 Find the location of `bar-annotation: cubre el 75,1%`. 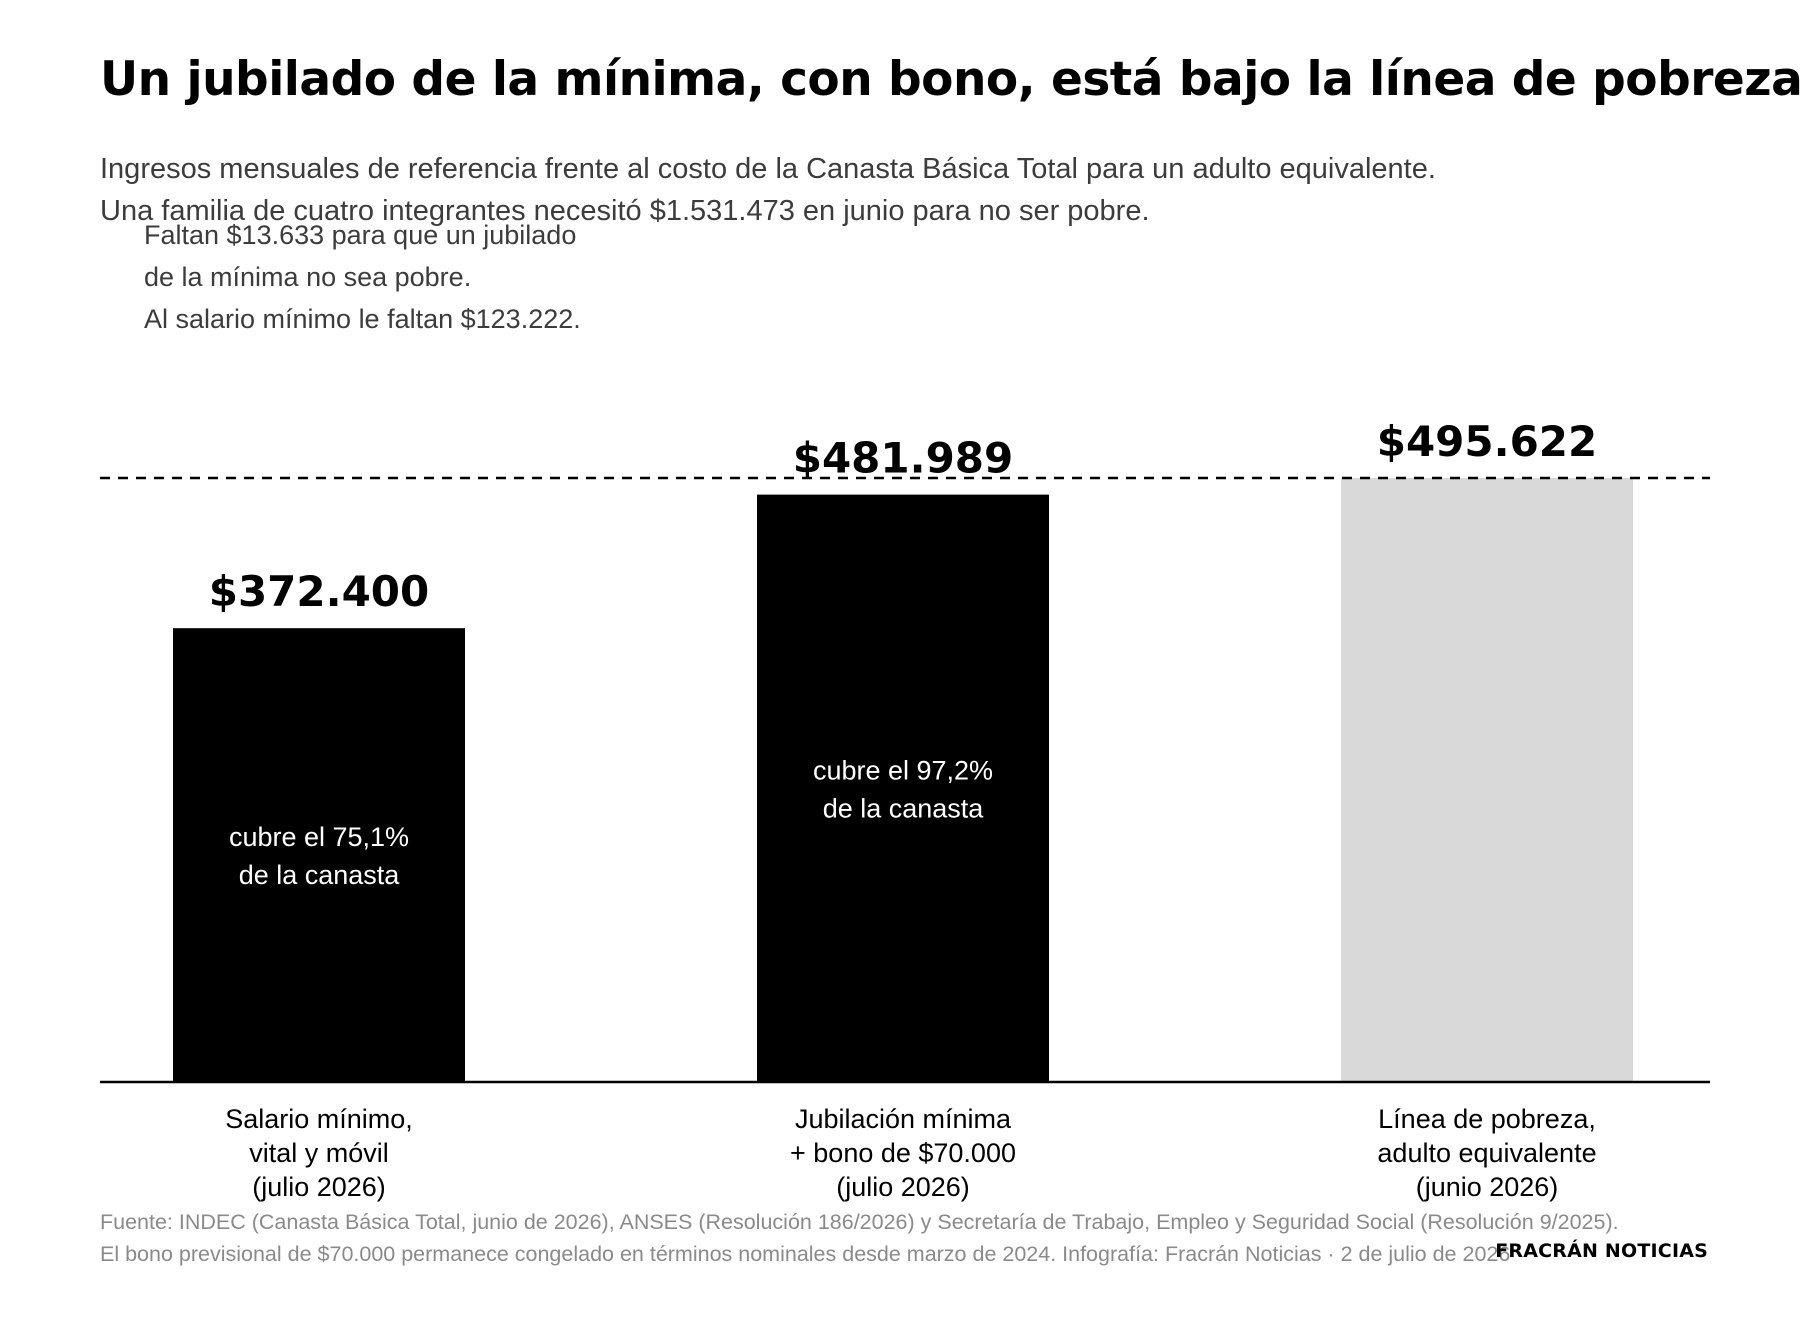

bar-annotation: cubre el 75,1% is located at coordinates (319, 837).